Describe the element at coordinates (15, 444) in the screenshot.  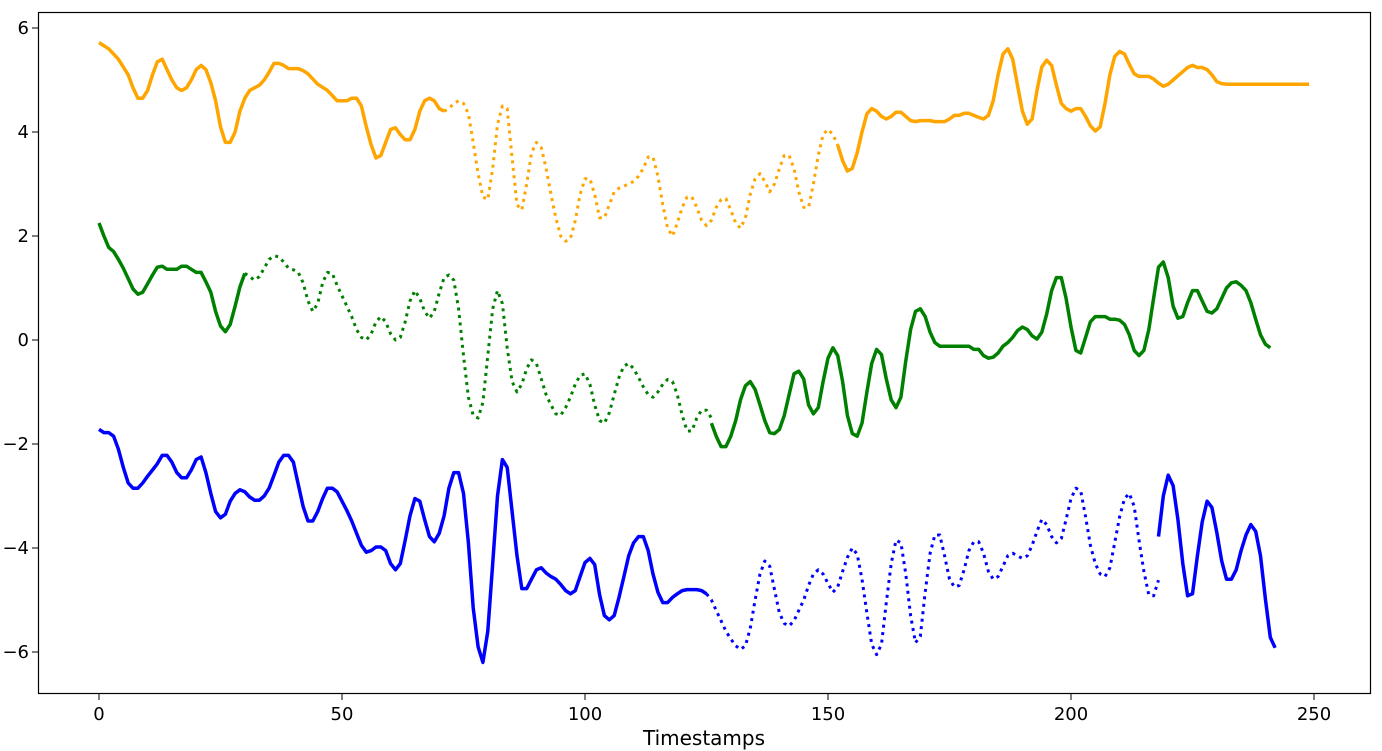
I see `y-tick-label: −2` at that location.